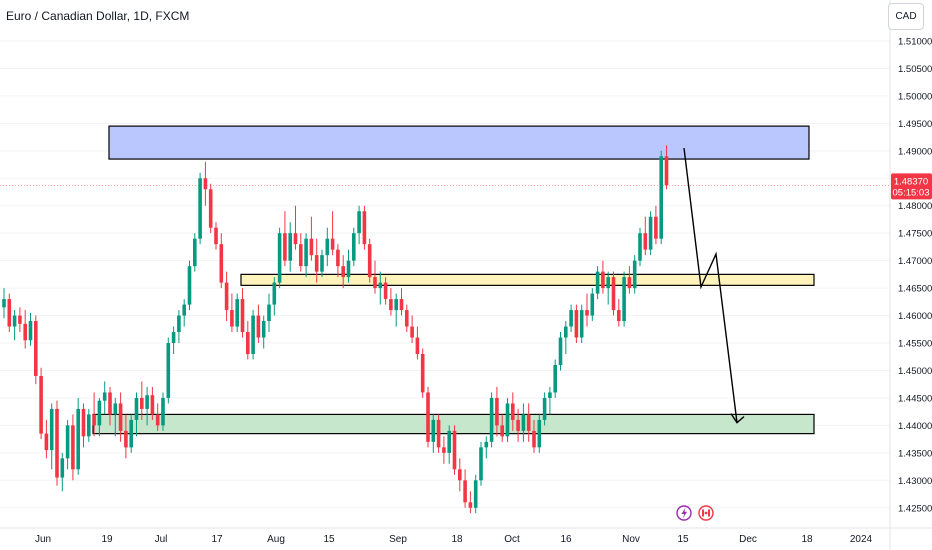  I want to click on projection-arrow, so click(714, 285).